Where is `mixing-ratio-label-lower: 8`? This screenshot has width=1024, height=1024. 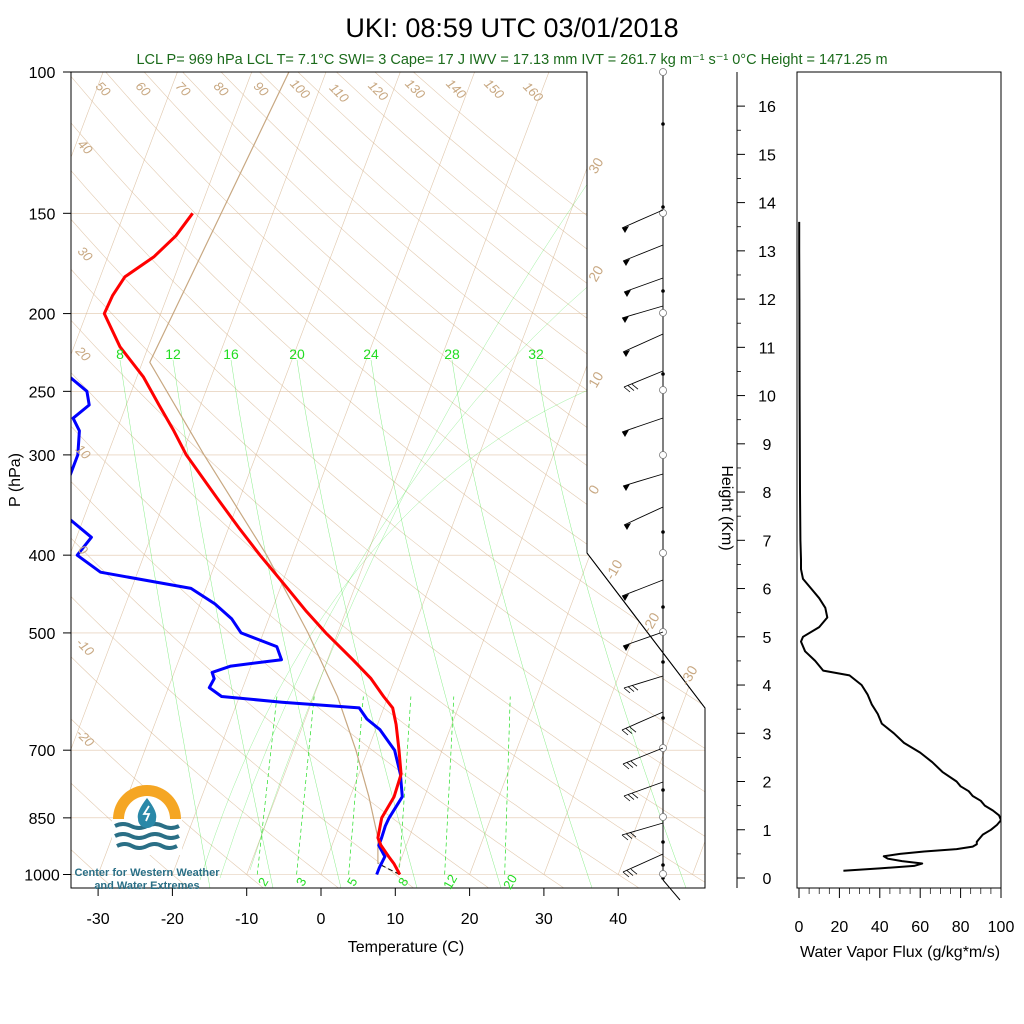
mixing-ratio-label-lower: 8 is located at coordinates (403, 882).